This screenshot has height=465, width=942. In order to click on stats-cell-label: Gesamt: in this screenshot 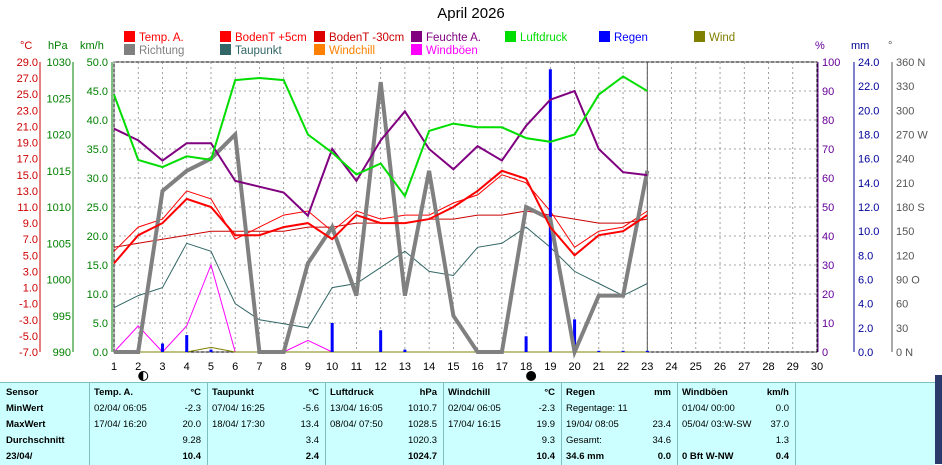, I will do `click(584, 440)`.